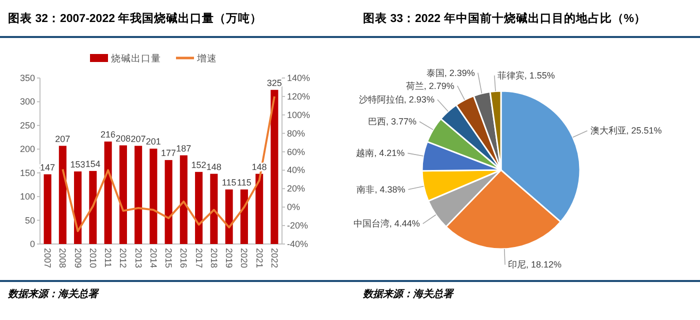 This screenshot has width=700, height=320. I want to click on slice-label: 越南, 4.21%, so click(380, 153).